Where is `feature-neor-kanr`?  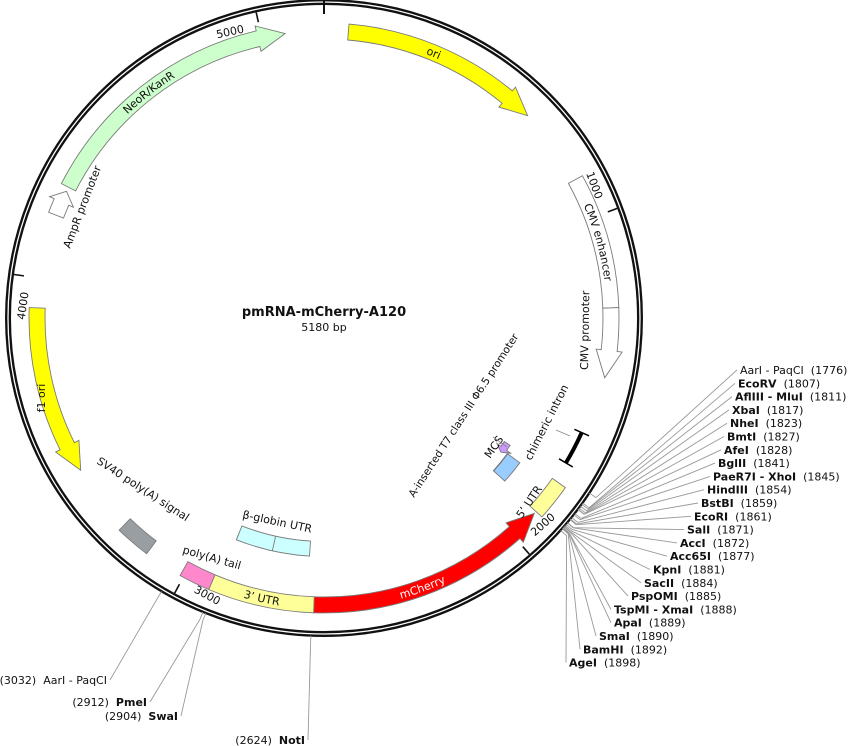 feature-neor-kanr is located at coordinates (173, 108).